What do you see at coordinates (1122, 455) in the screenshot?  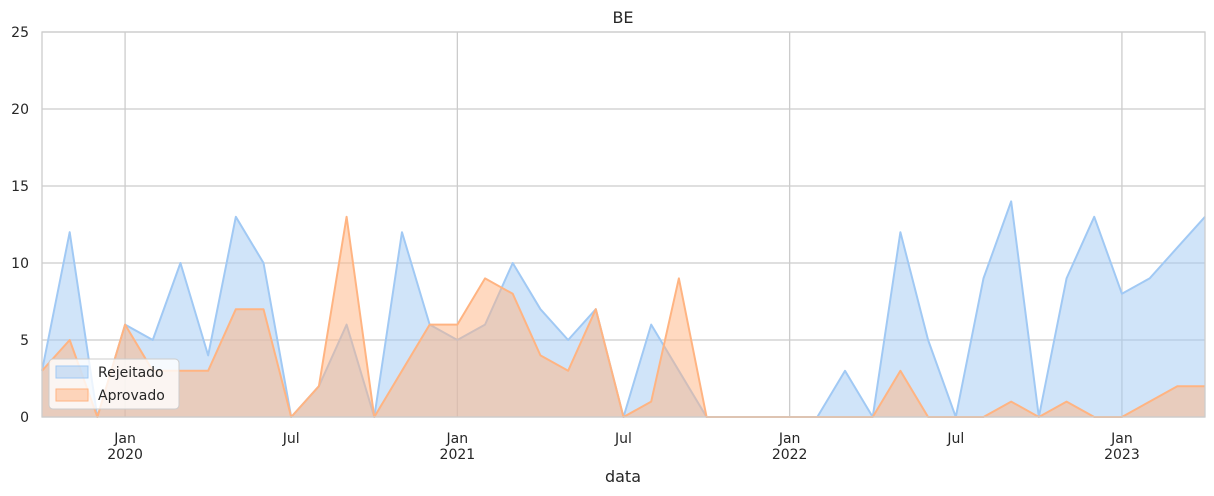 I see `x-tick-year-label: 2023` at bounding box center [1122, 455].